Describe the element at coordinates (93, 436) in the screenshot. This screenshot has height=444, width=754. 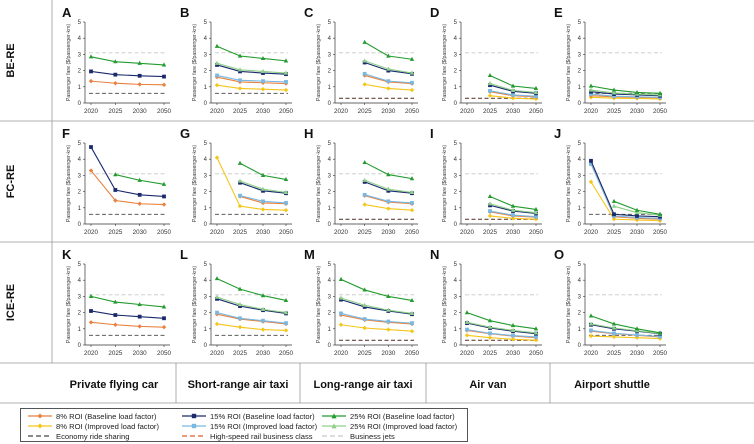
I see `legend-label: Economy ride sharing` at that location.